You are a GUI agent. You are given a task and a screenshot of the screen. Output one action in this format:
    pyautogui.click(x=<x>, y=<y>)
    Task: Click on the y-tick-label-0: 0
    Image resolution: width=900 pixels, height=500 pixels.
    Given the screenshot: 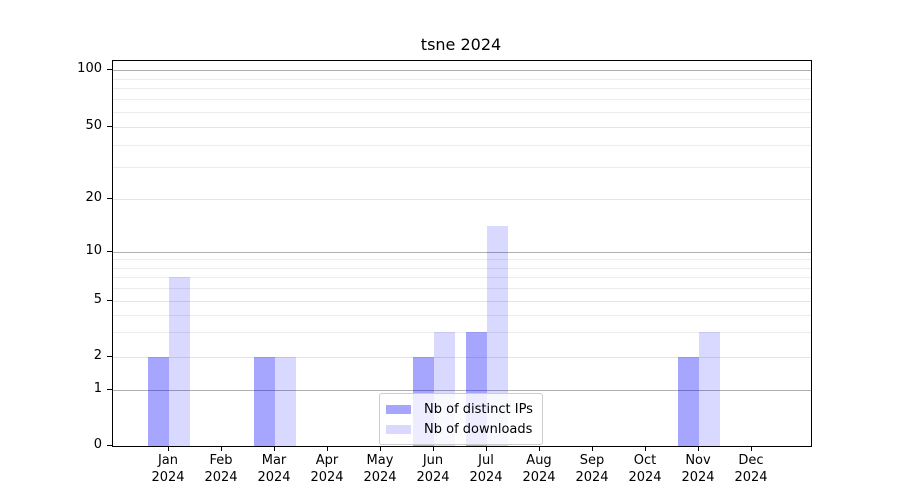 What is the action you would take?
    pyautogui.click(x=97, y=444)
    